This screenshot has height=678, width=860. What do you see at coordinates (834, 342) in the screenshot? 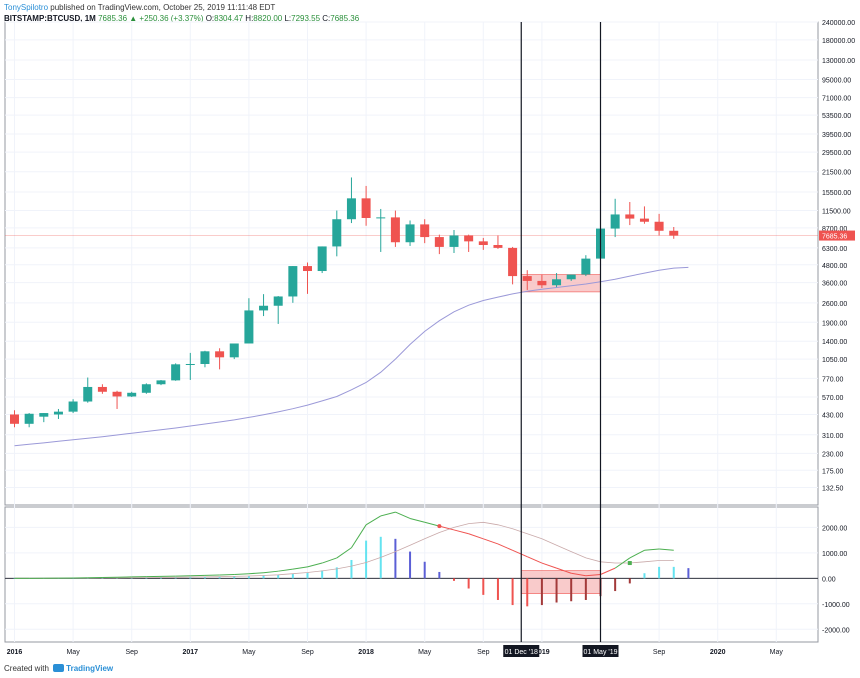
I see `price-tick-label: 1400.00` at bounding box center [834, 342].